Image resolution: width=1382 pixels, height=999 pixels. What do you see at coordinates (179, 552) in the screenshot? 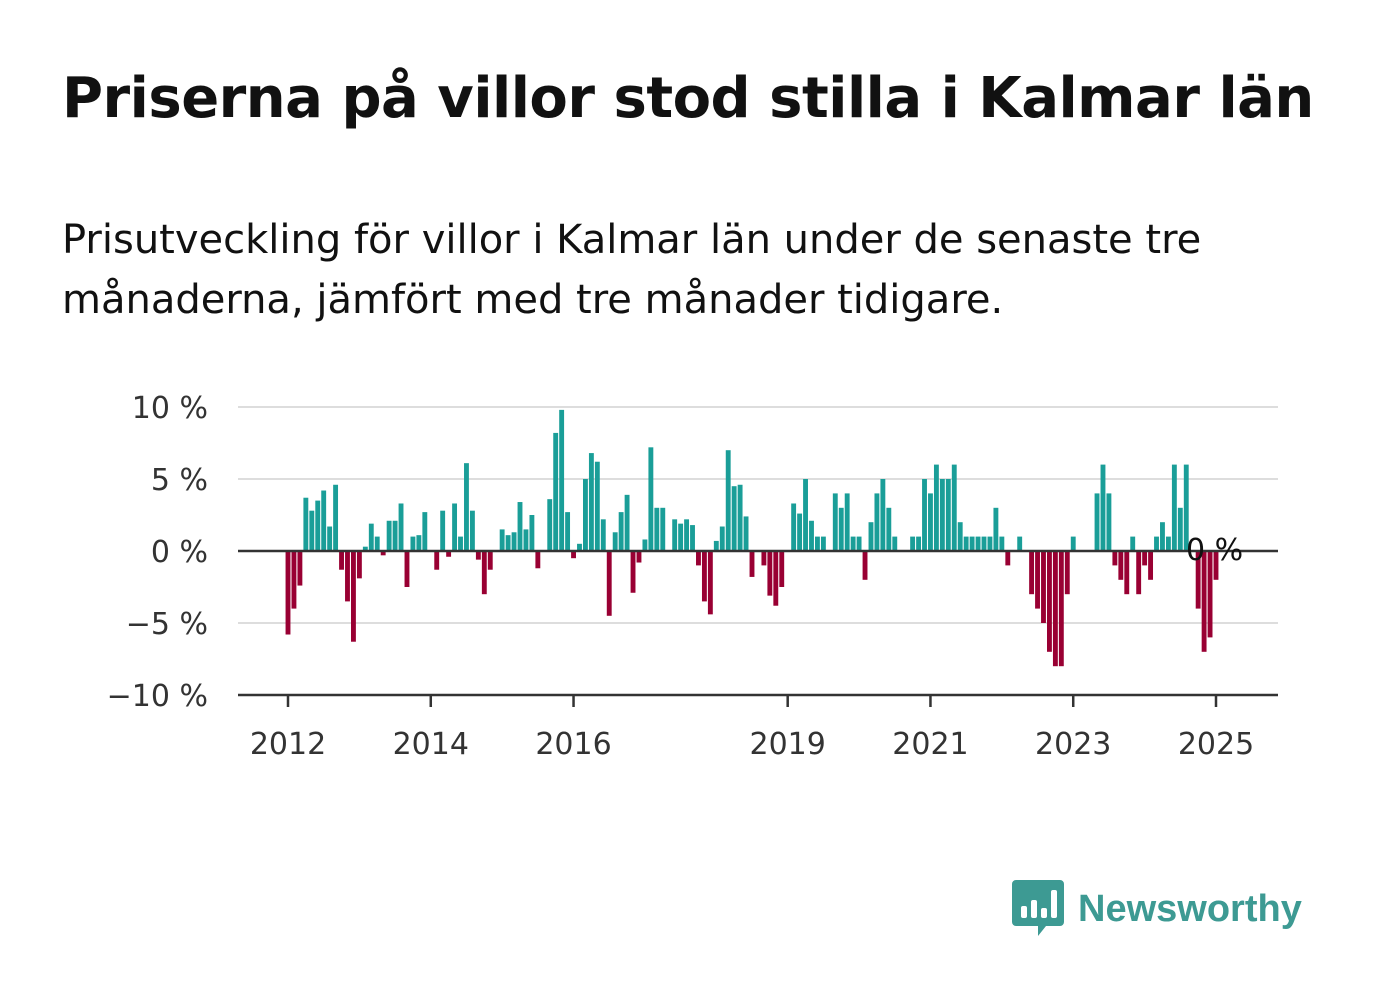
I see `y-tick-label: 0 %` at bounding box center [179, 552].